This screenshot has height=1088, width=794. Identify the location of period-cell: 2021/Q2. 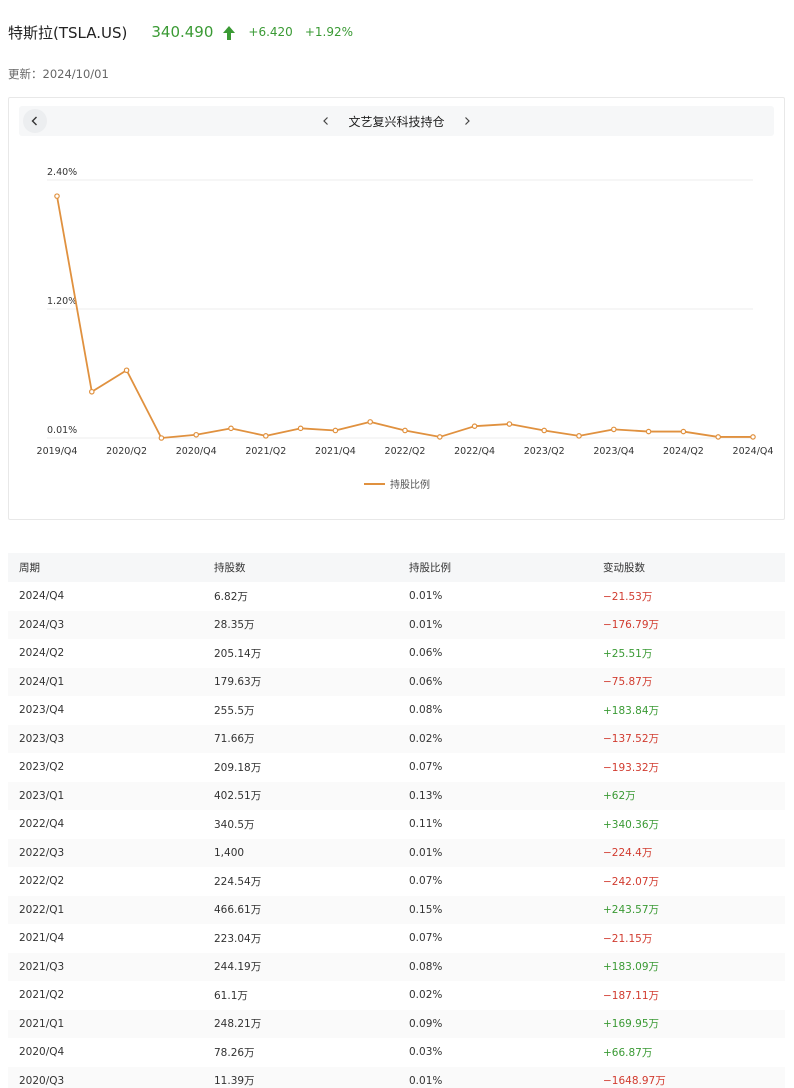
(42, 995).